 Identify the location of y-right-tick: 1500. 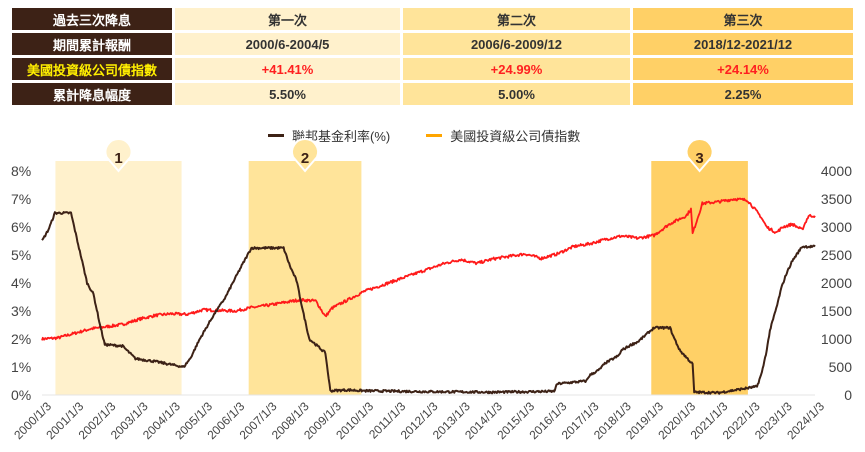
(836, 311).